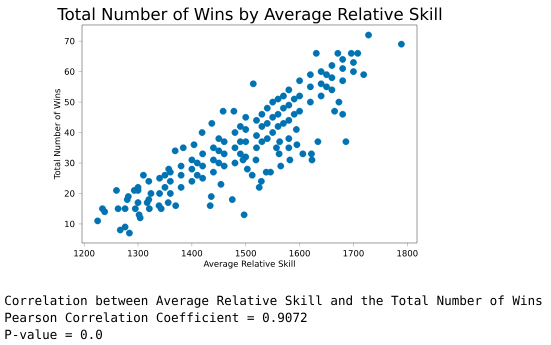 The width and height of the screenshot is (551, 345). What do you see at coordinates (69, 193) in the screenshot?
I see `y-tick-label: 20` at bounding box center [69, 193].